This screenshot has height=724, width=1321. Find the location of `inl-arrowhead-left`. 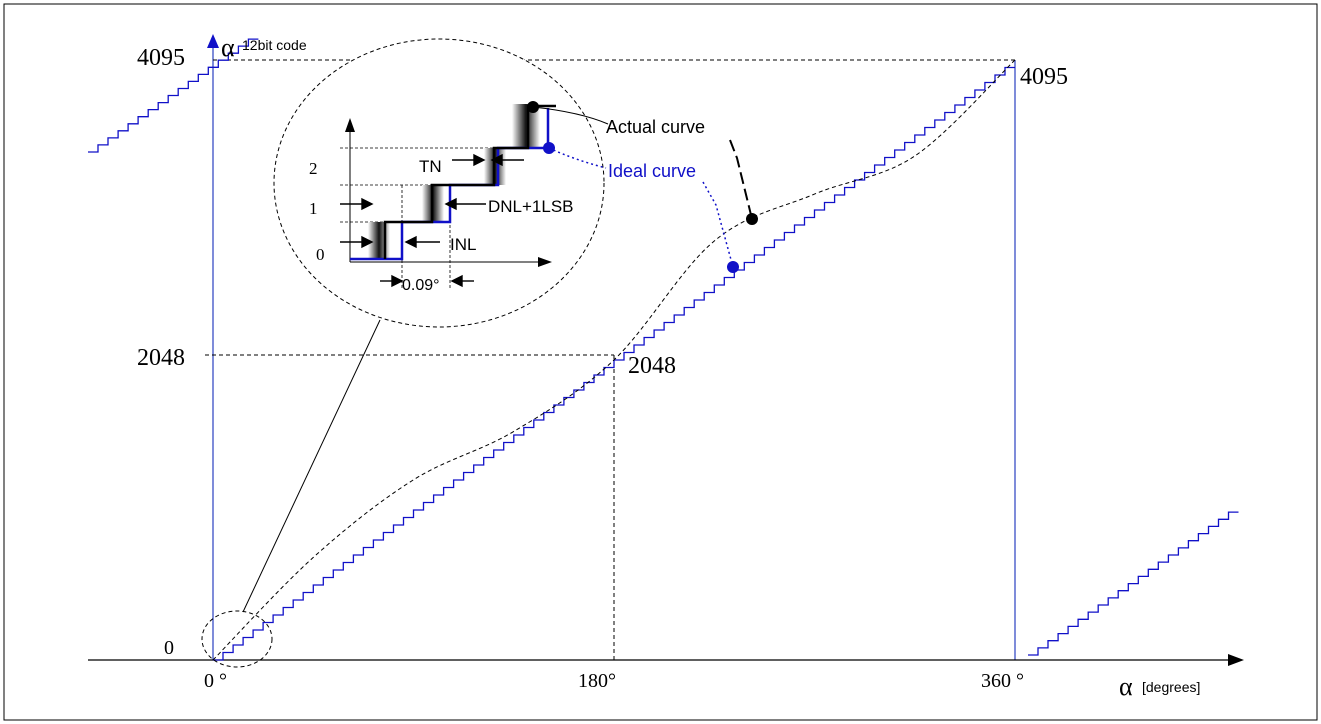

inl-arrowhead-left is located at coordinates (367, 242).